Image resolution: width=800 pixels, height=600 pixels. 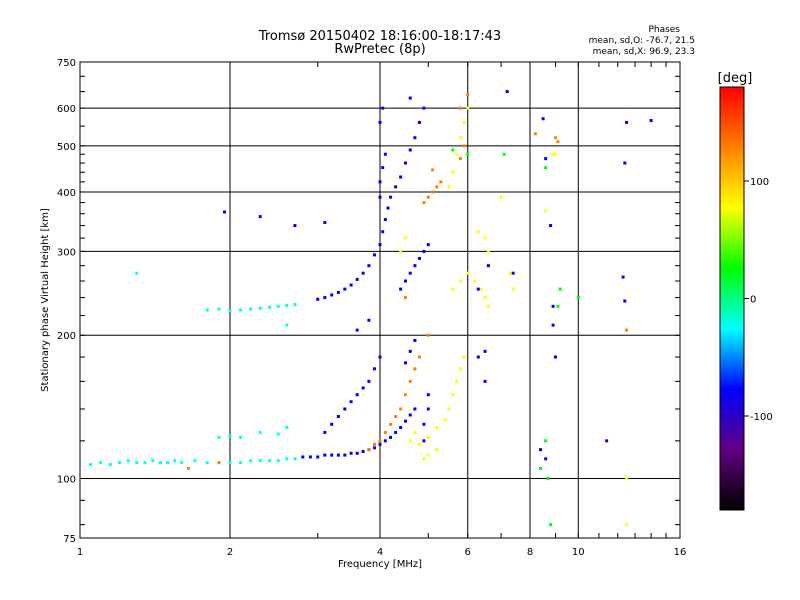 What do you see at coordinates (530, 552) in the screenshot?
I see `x-tick-label: 8` at bounding box center [530, 552].